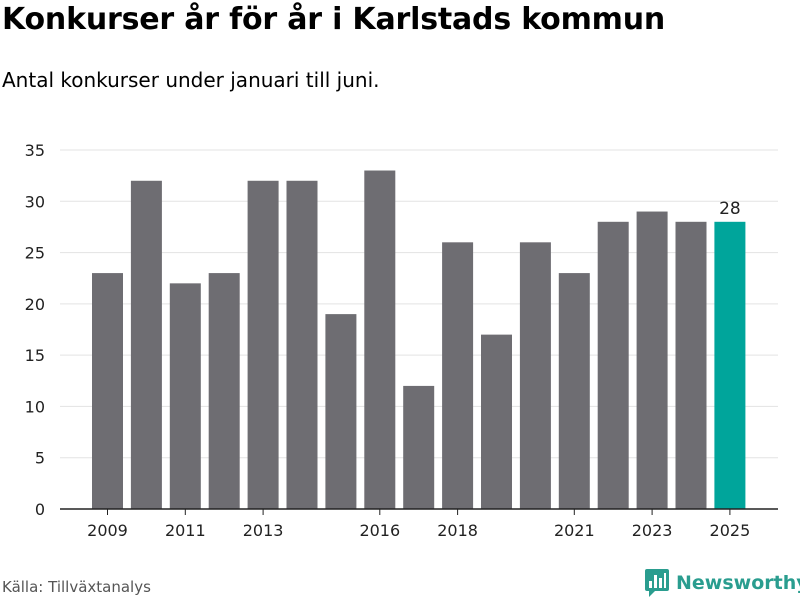 The height and width of the screenshot is (600, 800). I want to click on y-tick-label: 25, so click(35, 253).